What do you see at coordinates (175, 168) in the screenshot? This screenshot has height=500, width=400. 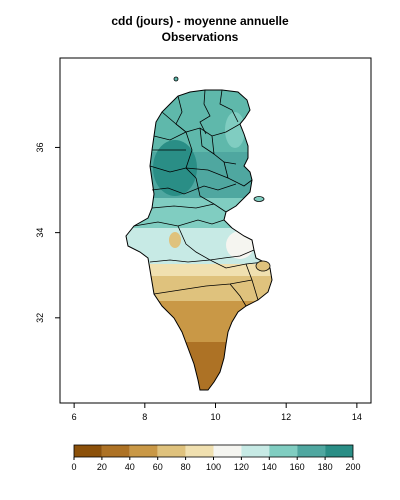 I see `patch-west-central` at bounding box center [175, 168].